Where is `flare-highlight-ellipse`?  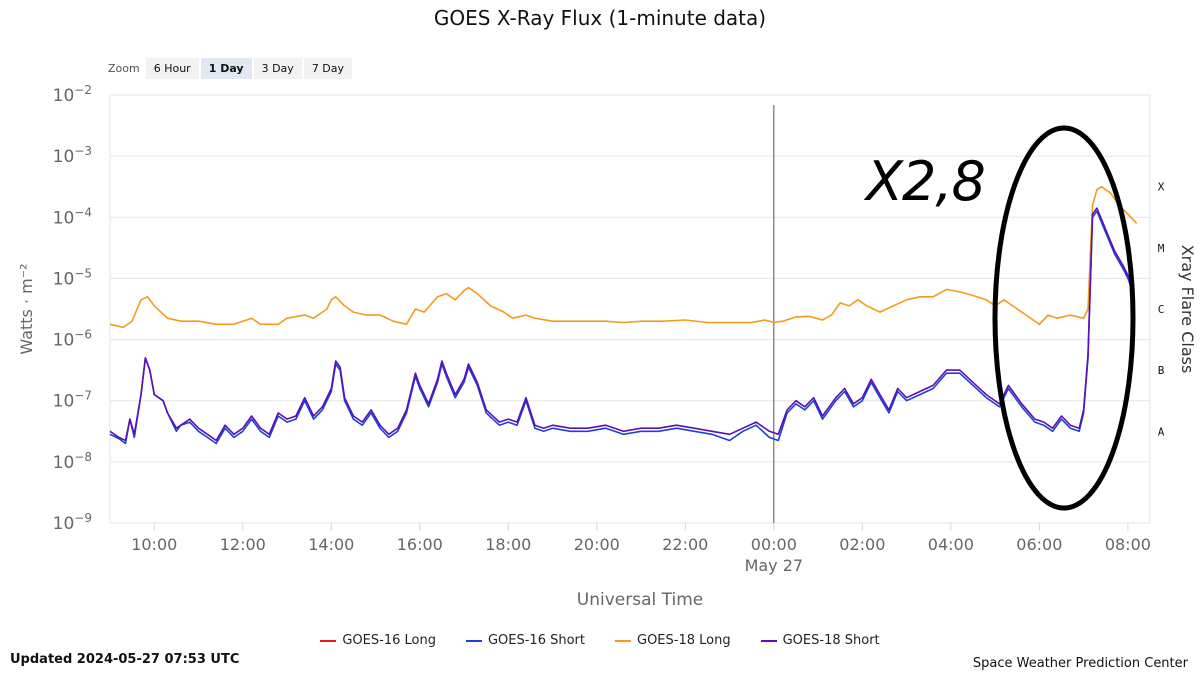 flare-highlight-ellipse is located at coordinates (1064, 318).